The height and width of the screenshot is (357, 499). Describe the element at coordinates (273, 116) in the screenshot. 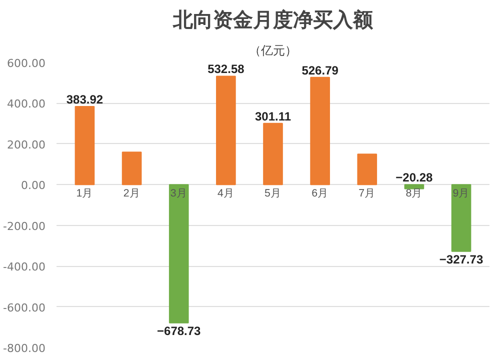

I see `data-label: 301.11` at that location.